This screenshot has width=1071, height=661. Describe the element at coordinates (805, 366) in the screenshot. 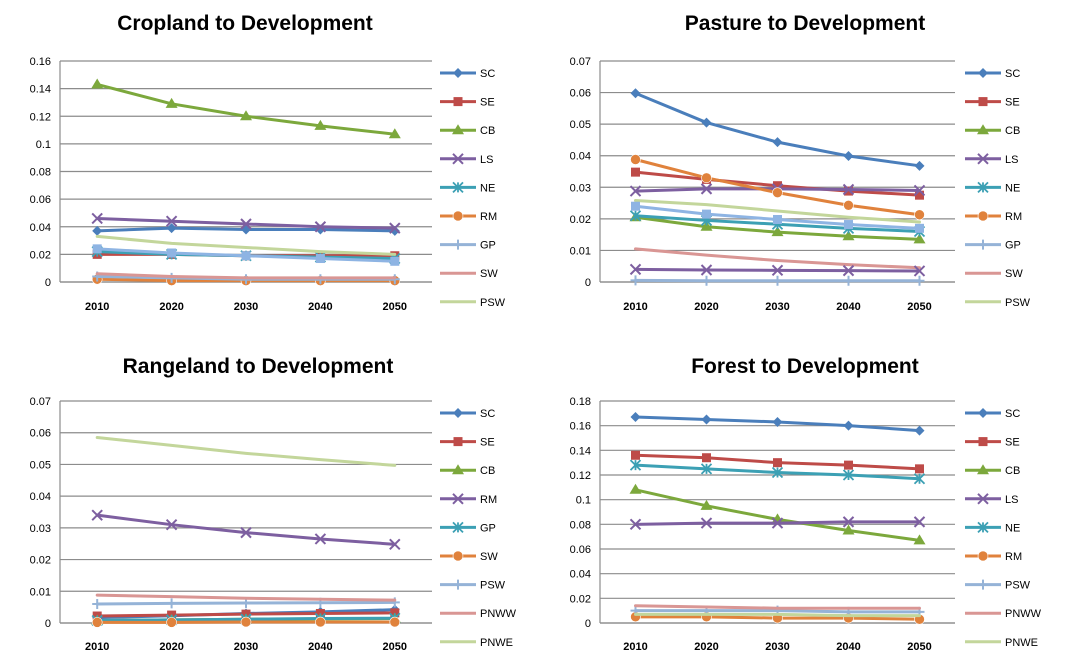

I see `chart-title: Forest to Development` at that location.